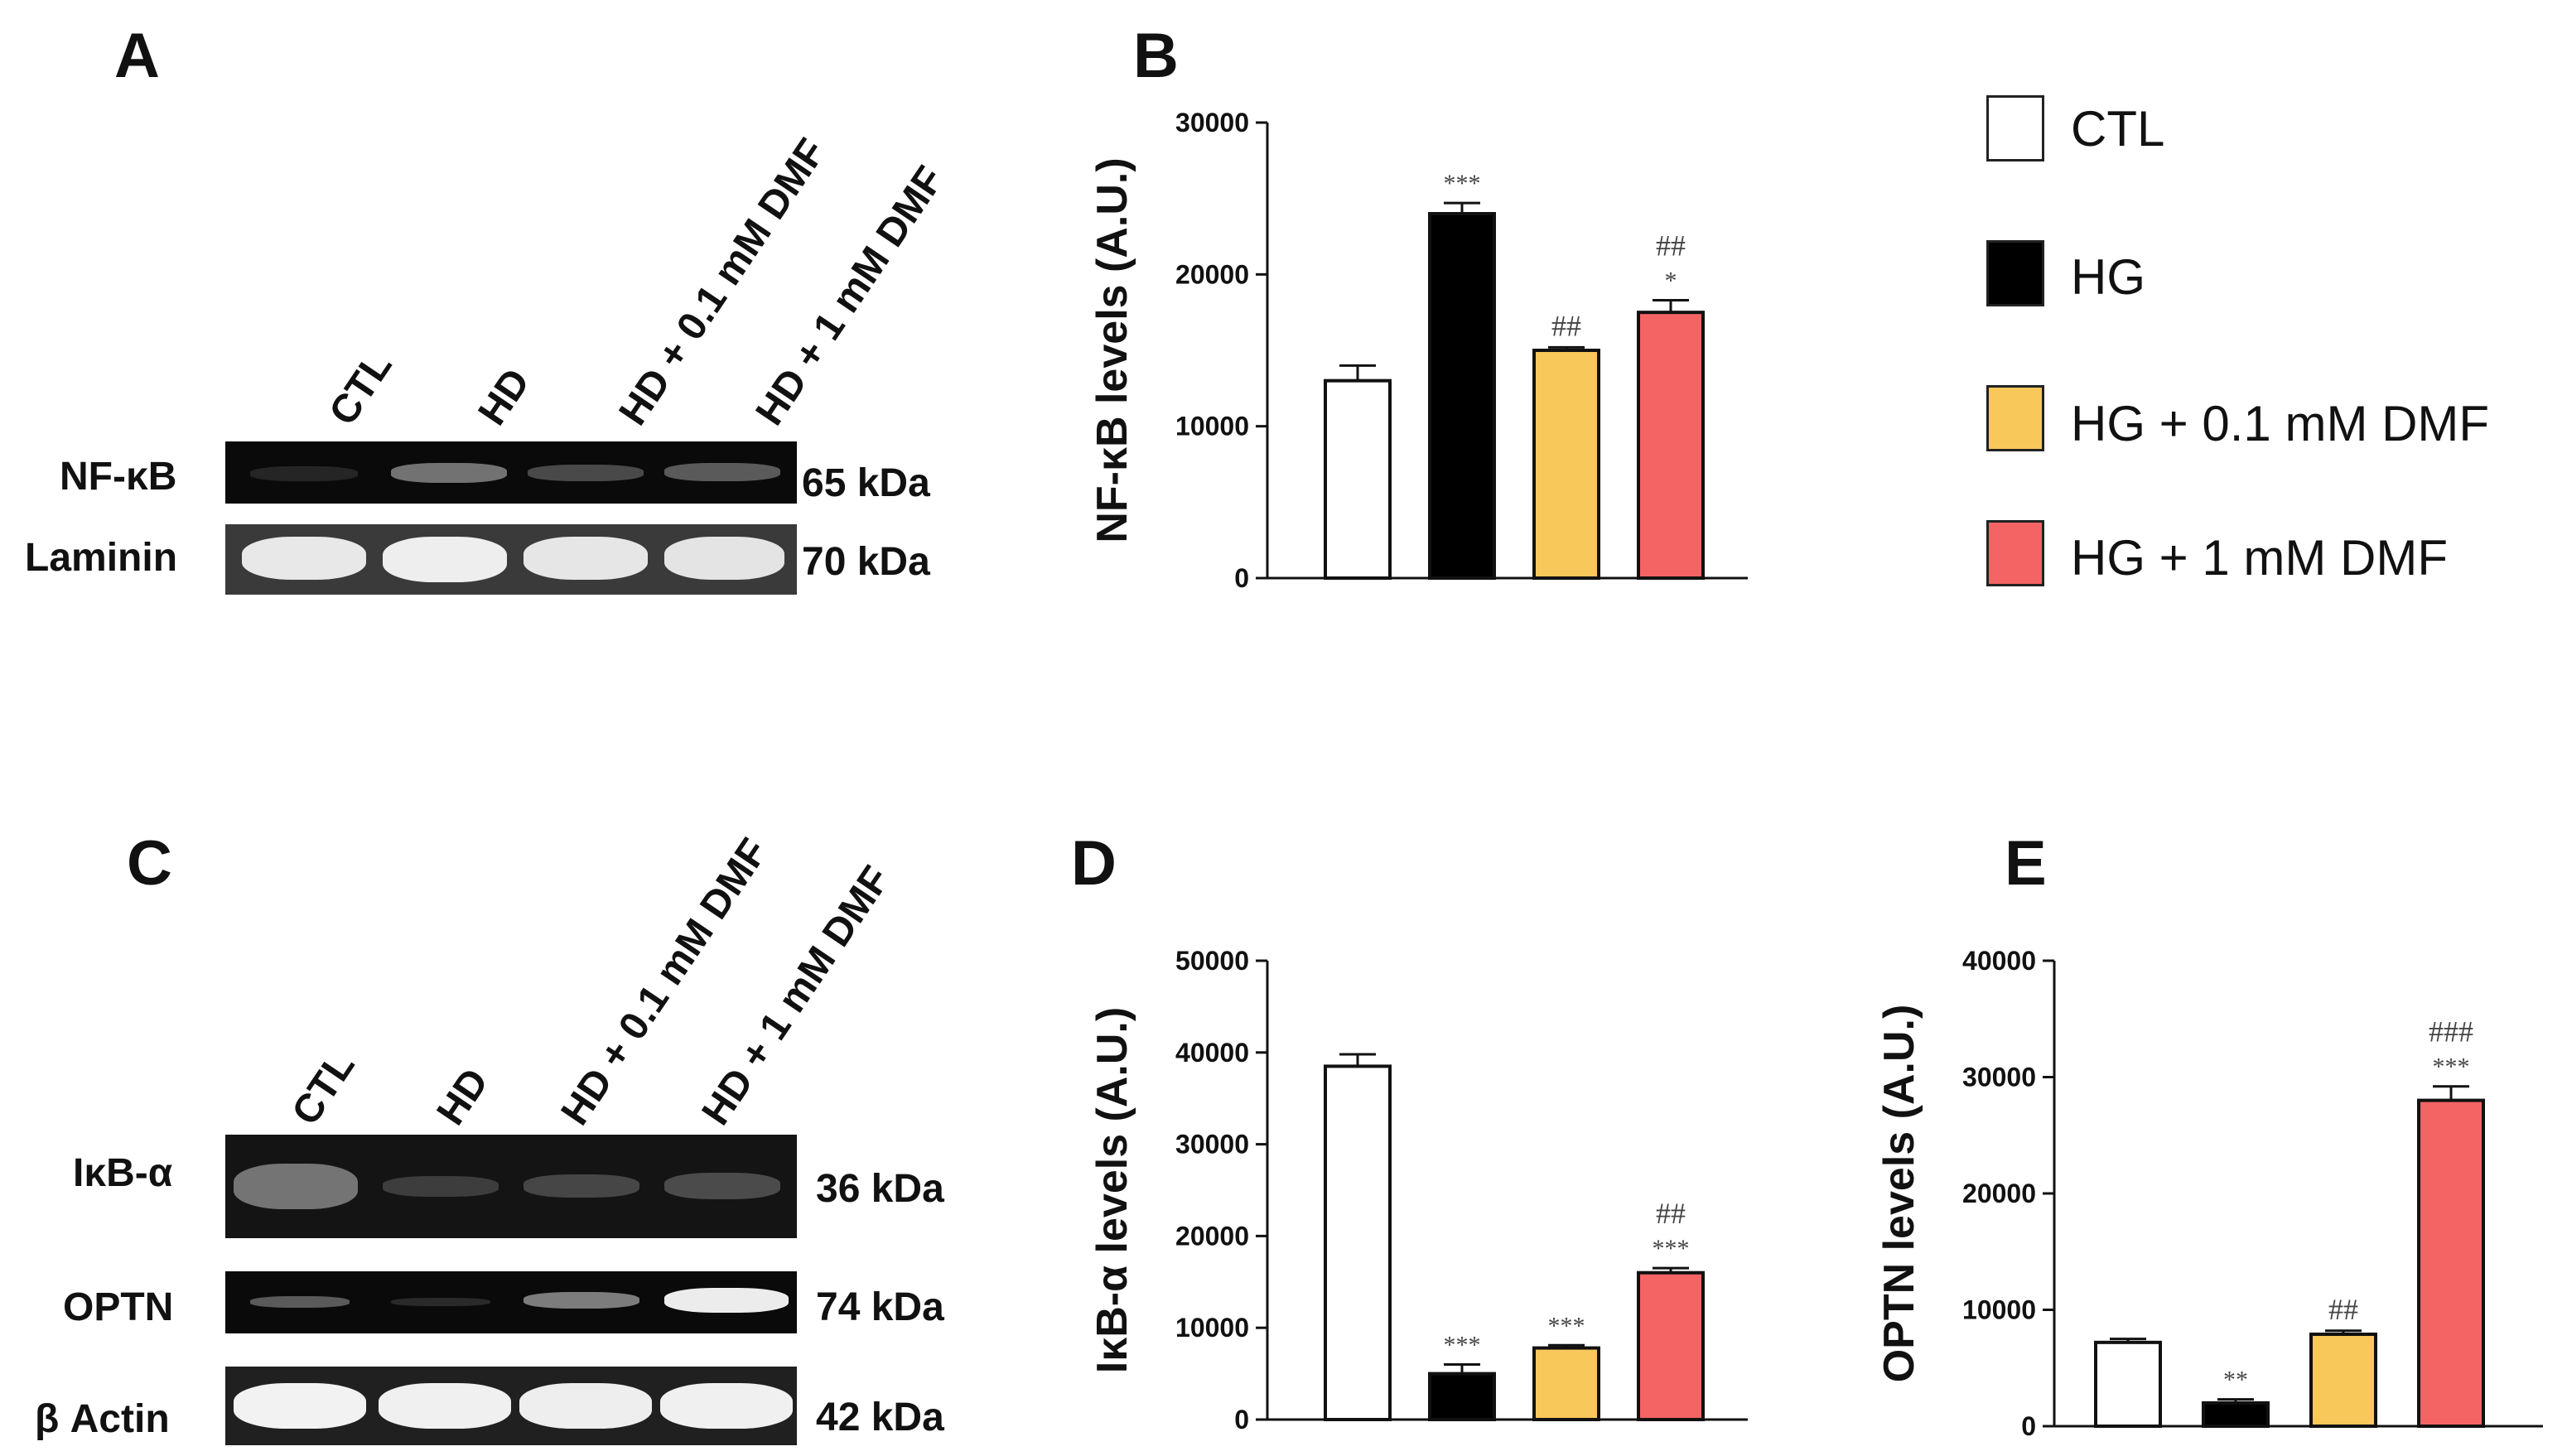  I want to click on kda-beta-actin: 42 kDa, so click(880, 1417).